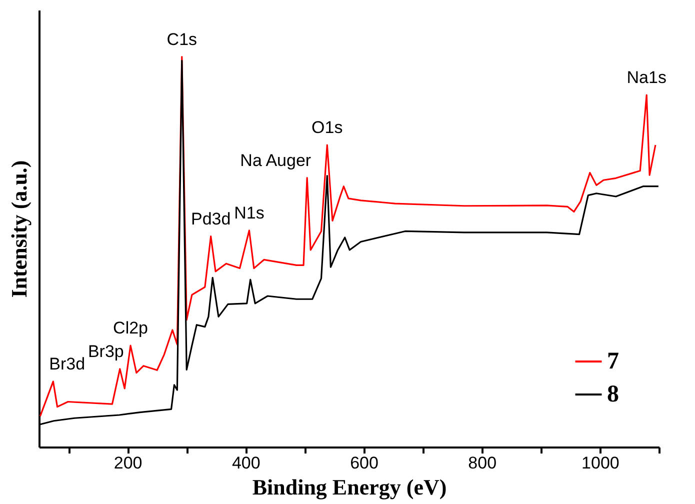 The width and height of the screenshot is (695, 504). I want to click on x-axis-title: Binding Energy (eV), so click(349, 487).